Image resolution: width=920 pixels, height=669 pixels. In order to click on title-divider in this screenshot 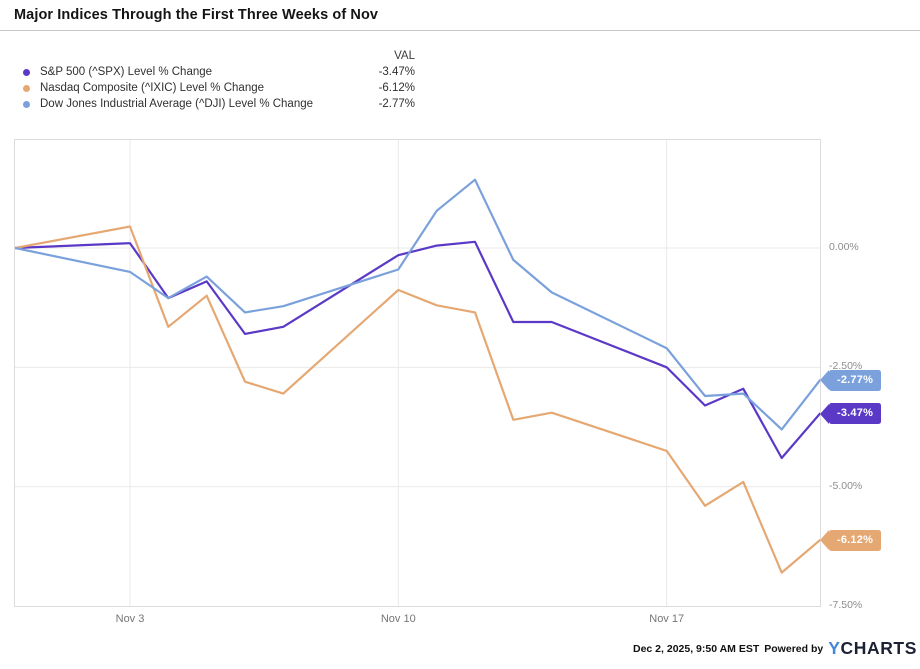, I will do `click(460, 30)`.